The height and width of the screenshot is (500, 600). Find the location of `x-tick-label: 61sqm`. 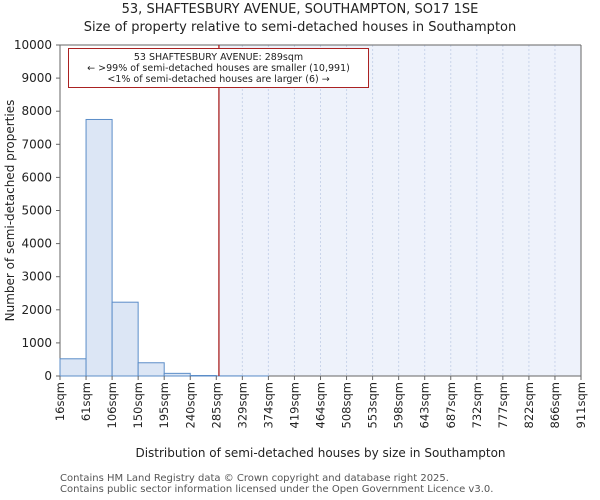

x-tick-label: 61sqm is located at coordinates (86, 401).